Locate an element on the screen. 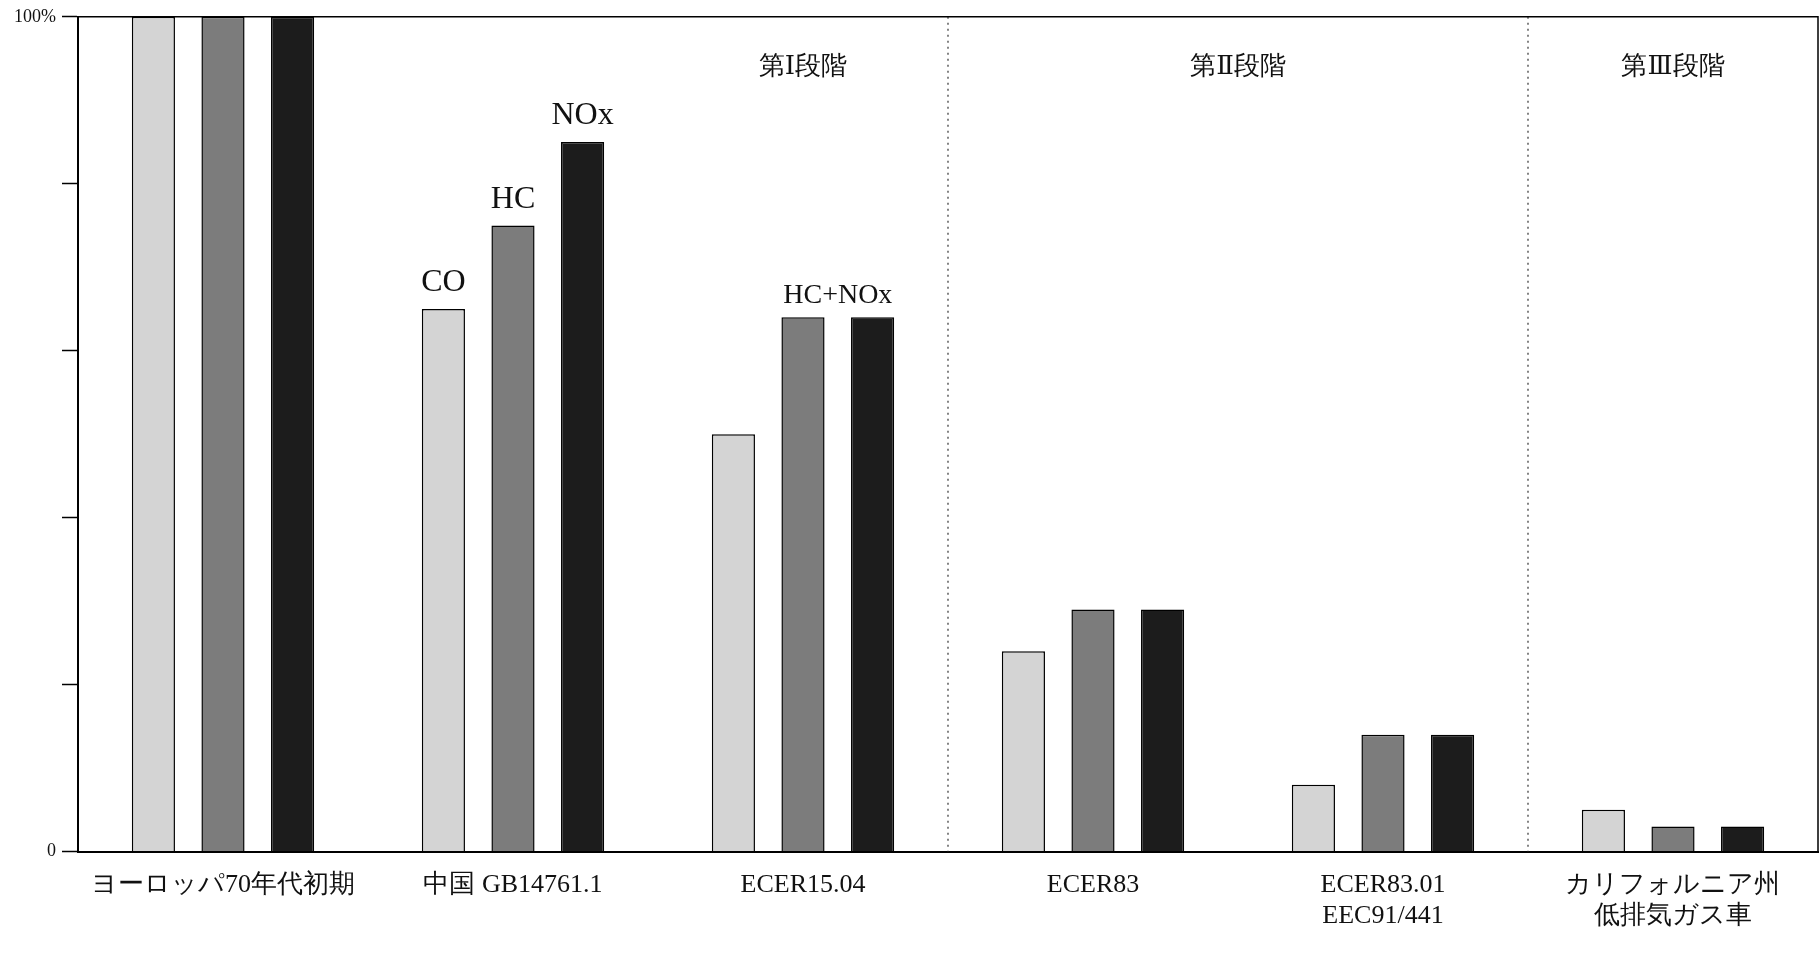  x-tick-label: ECER83 is located at coordinates (1093, 884).